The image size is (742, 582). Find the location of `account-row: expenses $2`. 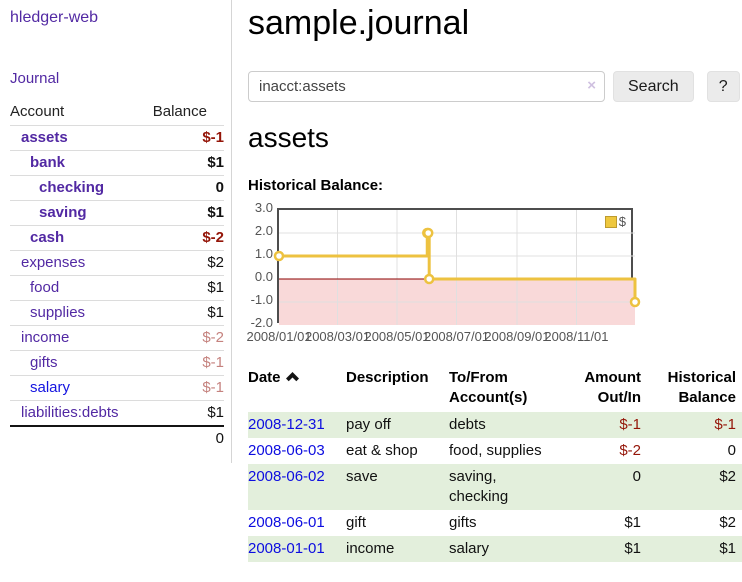

account-row: expenses $2 is located at coordinates (117, 263).